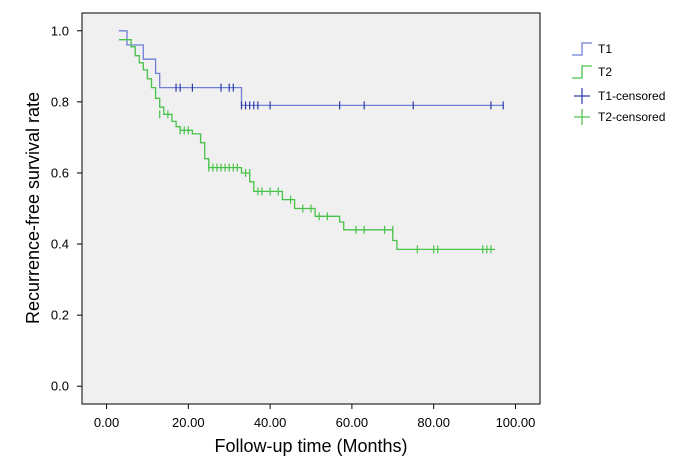 This screenshot has height=468, width=694. What do you see at coordinates (631, 117) in the screenshot?
I see `legend-label-t2-censored: T2-censored` at bounding box center [631, 117].